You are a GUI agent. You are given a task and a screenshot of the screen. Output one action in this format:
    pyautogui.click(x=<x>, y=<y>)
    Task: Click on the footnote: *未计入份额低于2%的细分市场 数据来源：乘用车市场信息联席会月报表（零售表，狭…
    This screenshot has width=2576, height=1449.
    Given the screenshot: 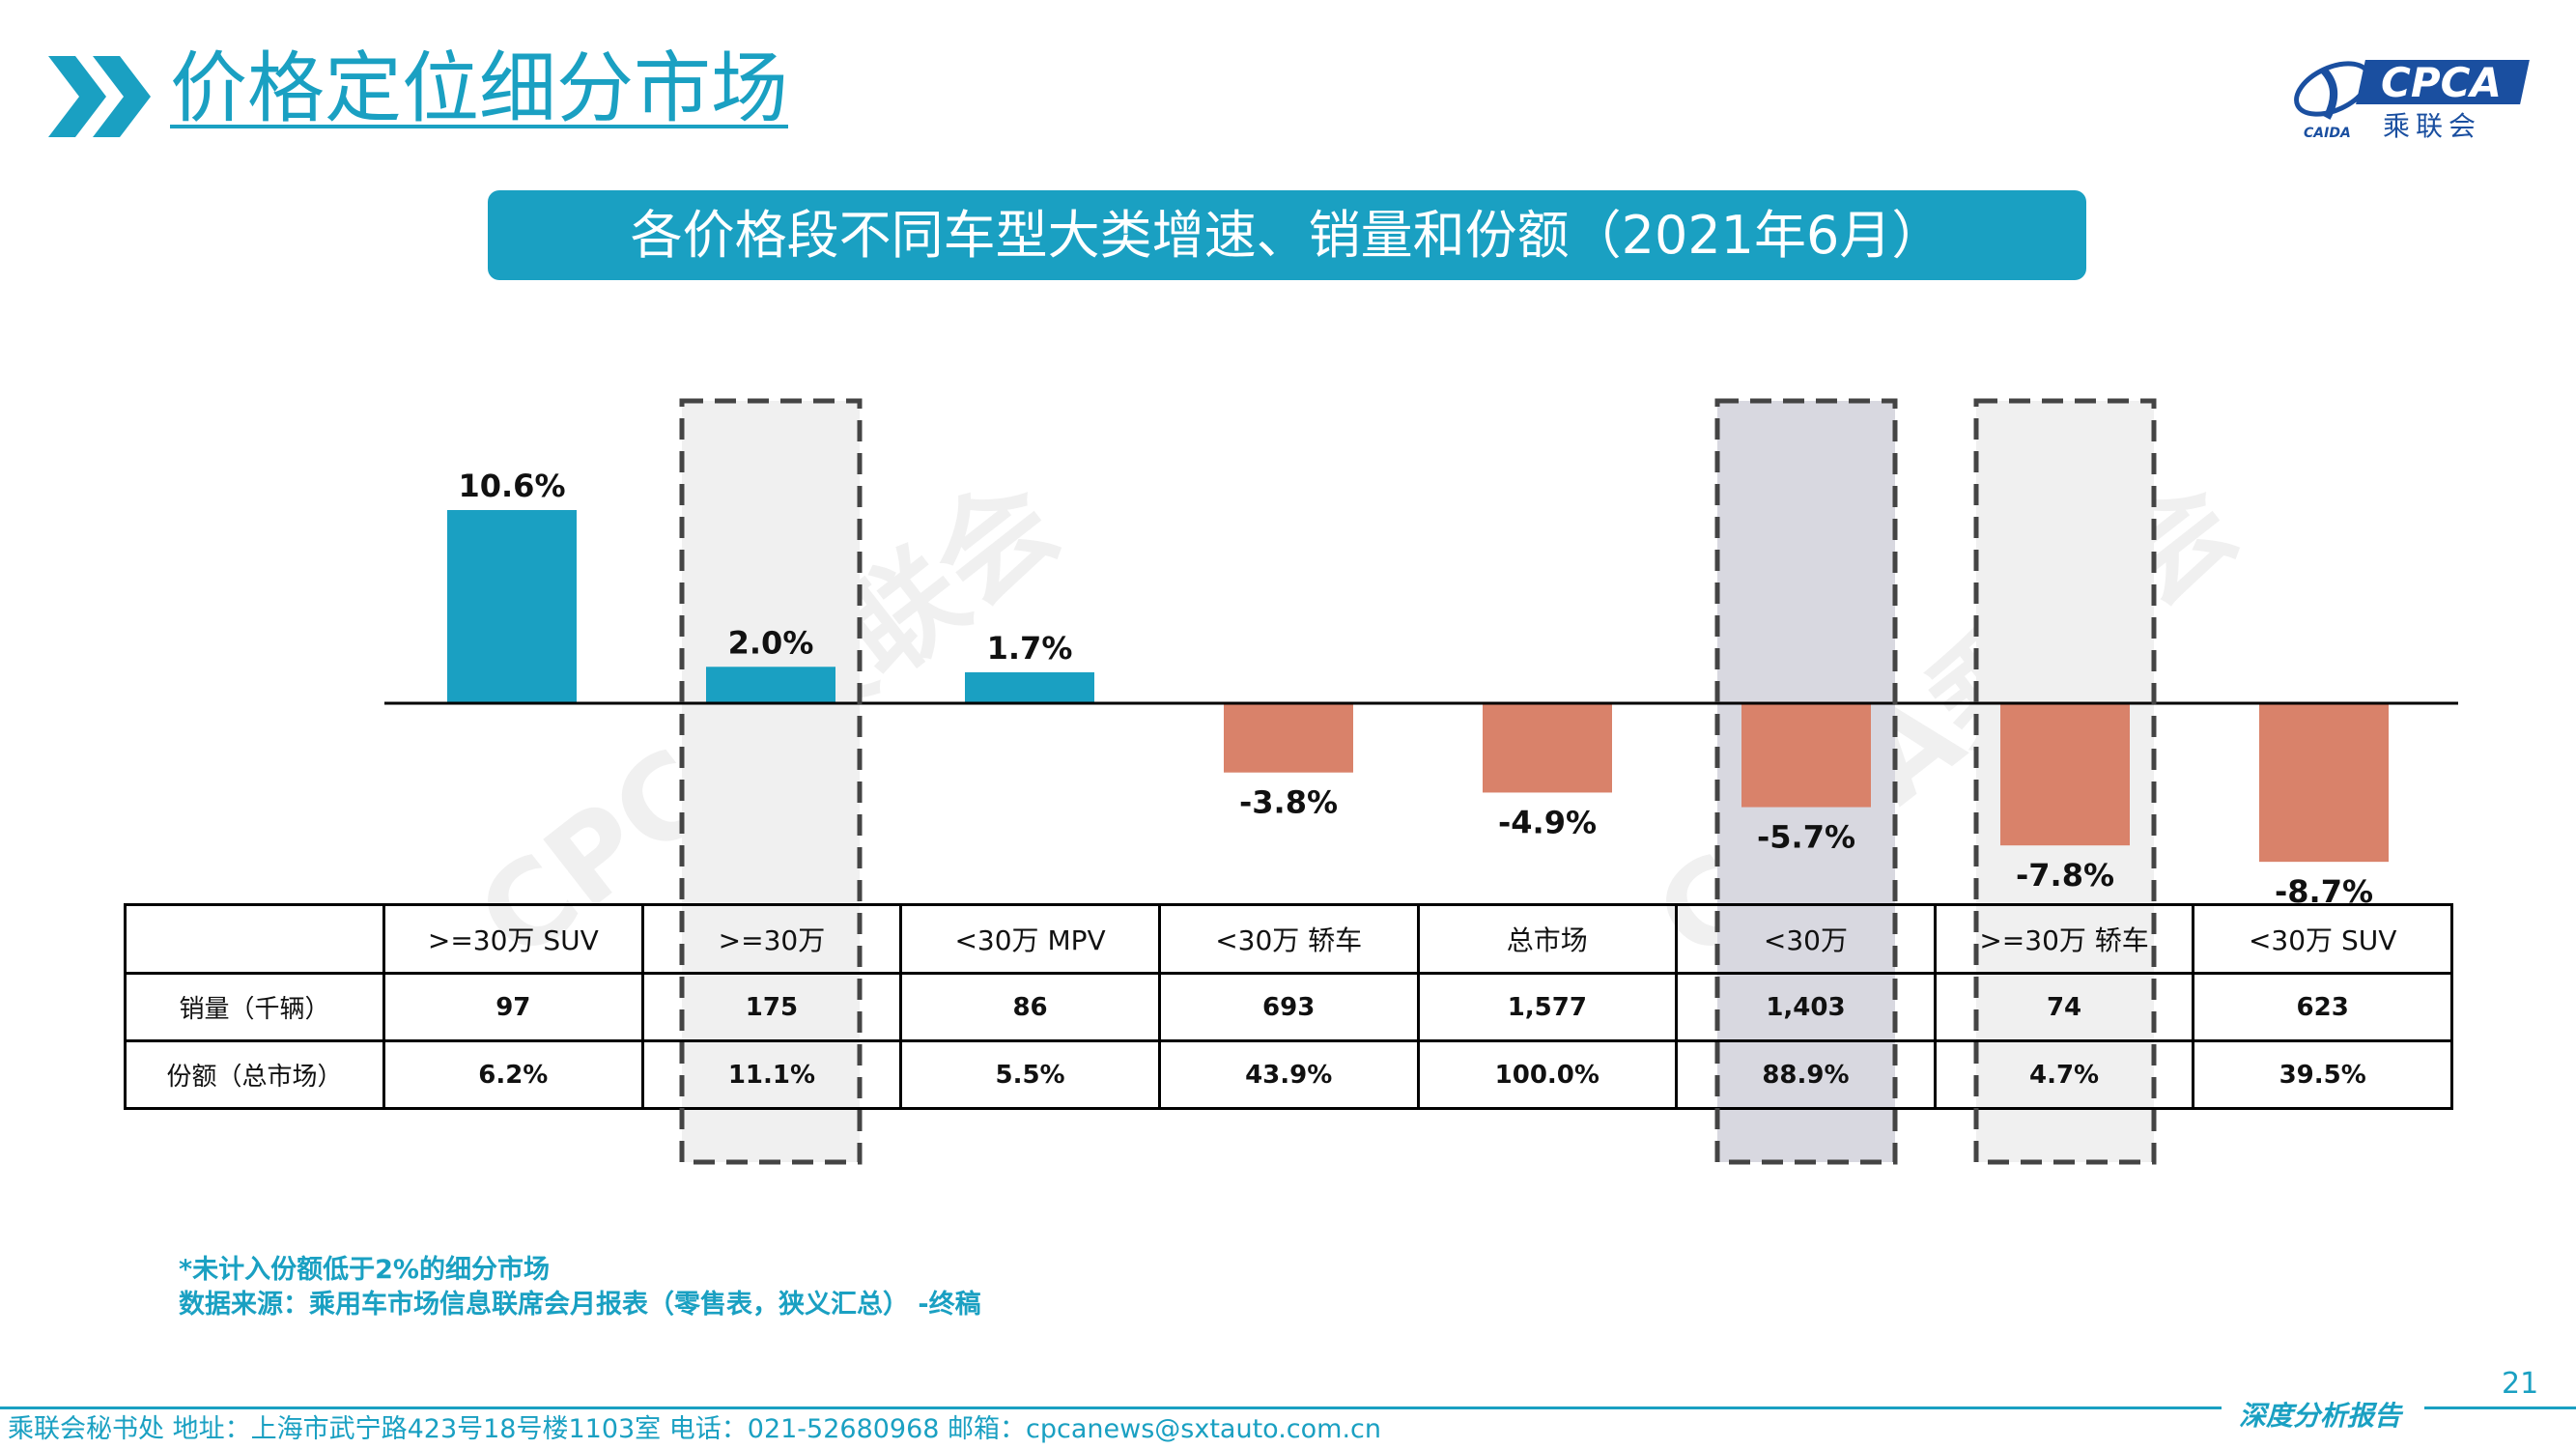 What is the action you would take?
    pyautogui.click(x=580, y=1287)
    